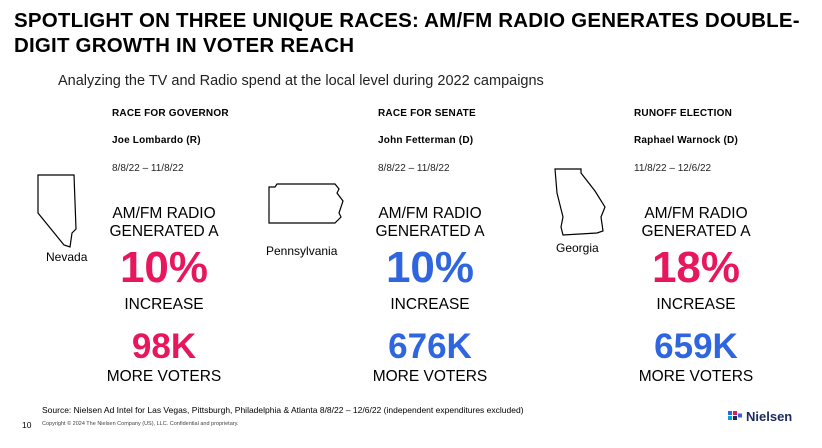  I want to click on race-dates: 11/8/22 – 12/6/22, so click(673, 168).